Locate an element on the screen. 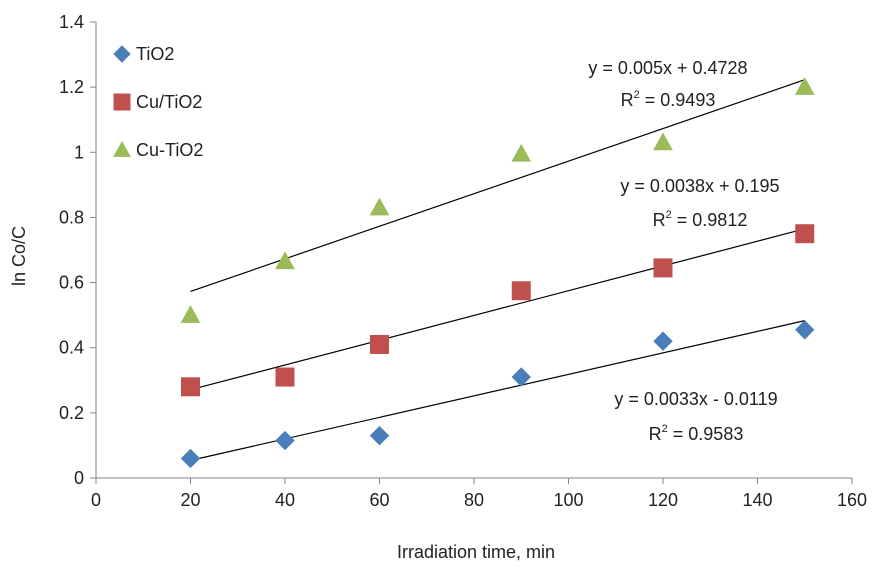 Image resolution: width=880 pixels, height=568 pixels. trend-equation: y = 0.005x + 0.4728 is located at coordinates (667, 68).